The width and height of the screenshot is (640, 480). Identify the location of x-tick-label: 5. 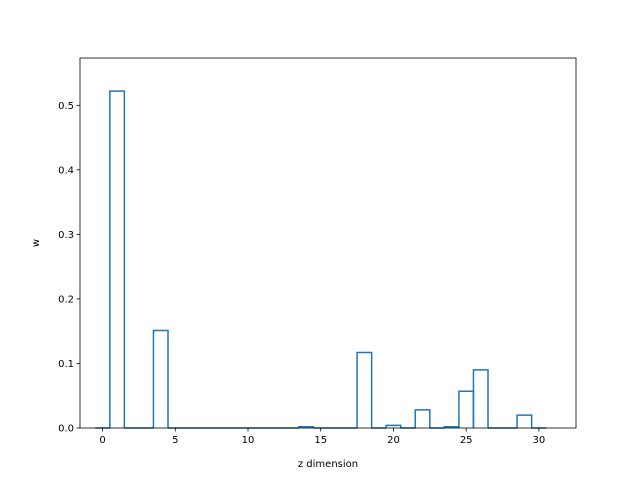
(175, 440).